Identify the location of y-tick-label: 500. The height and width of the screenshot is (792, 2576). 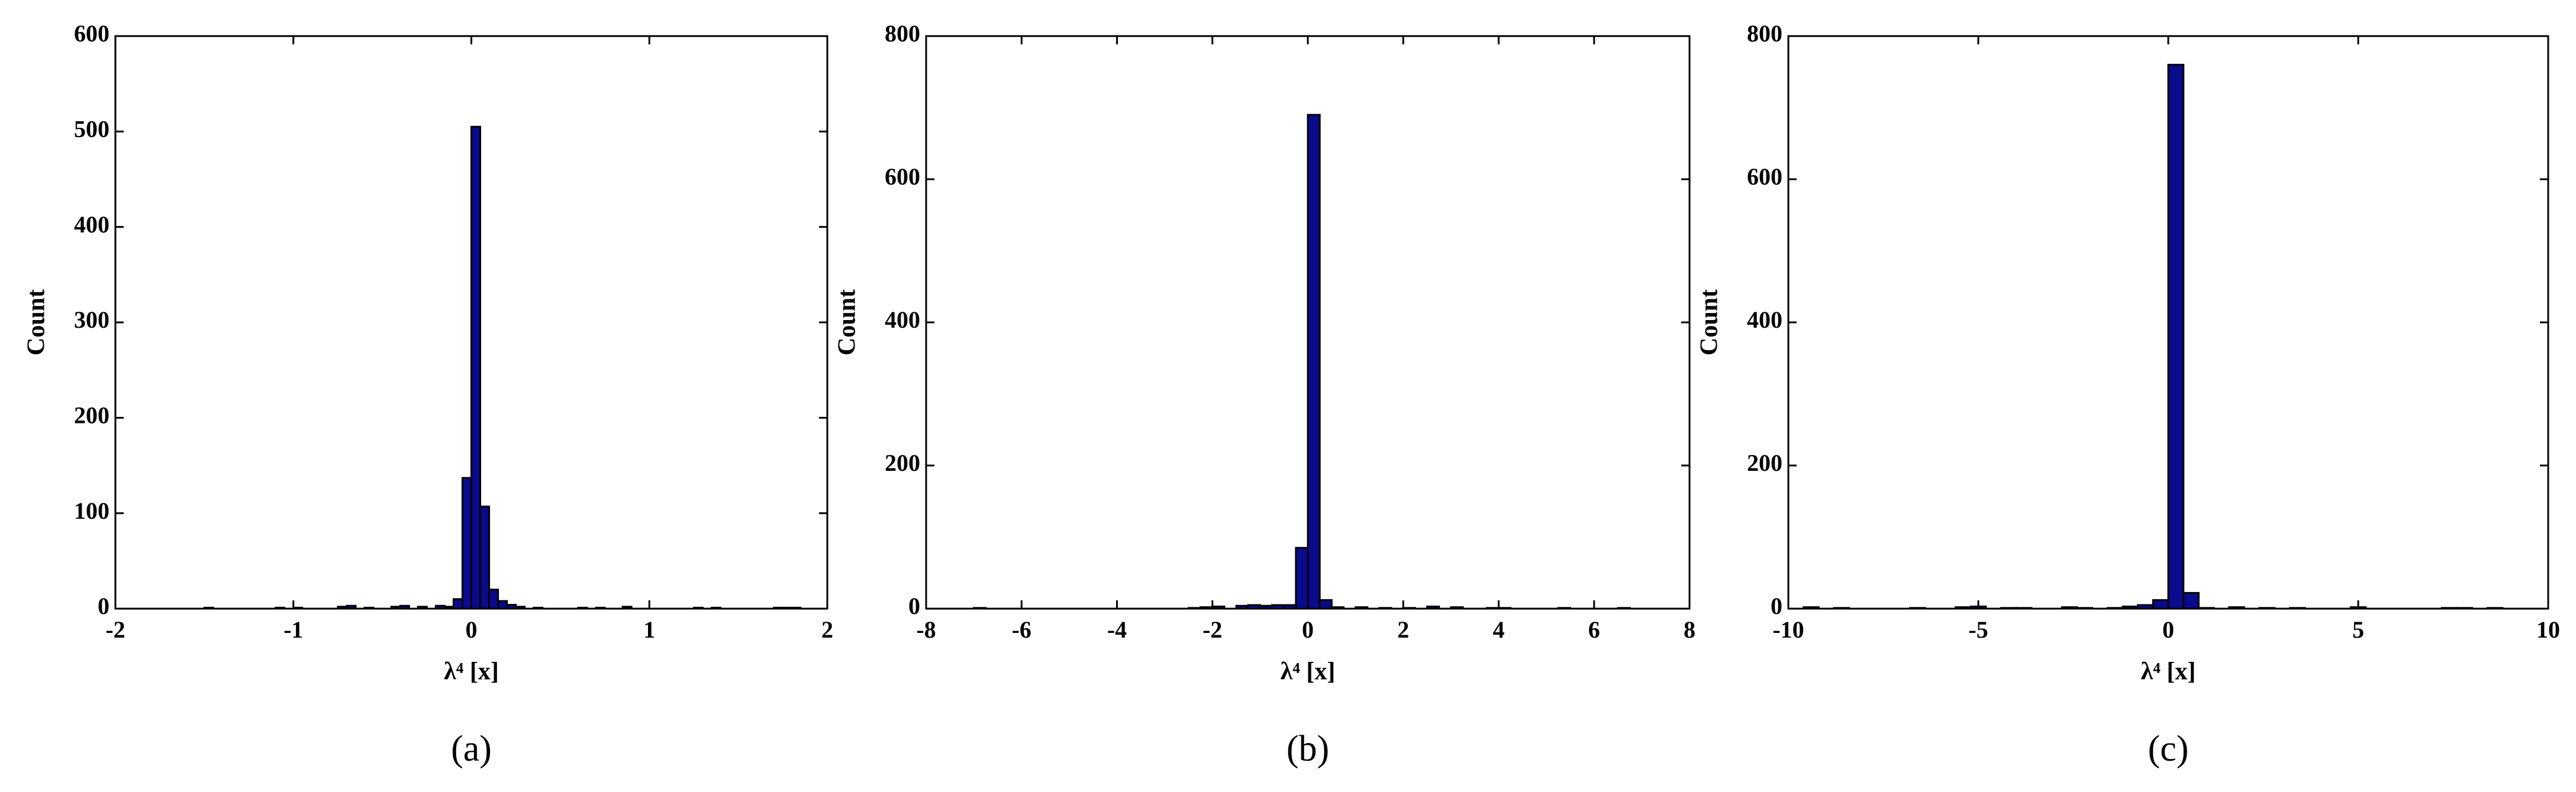
(91, 130).